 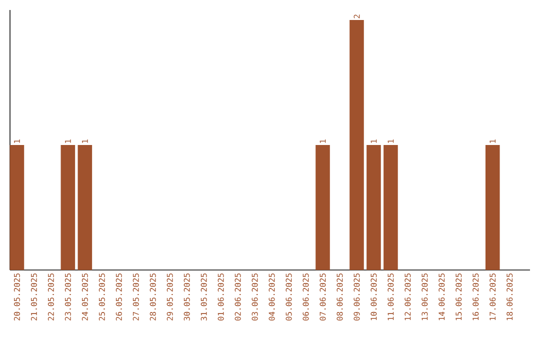 What do you see at coordinates (493, 297) in the screenshot?
I see `x-tick-label: 17.06.2025` at bounding box center [493, 297].